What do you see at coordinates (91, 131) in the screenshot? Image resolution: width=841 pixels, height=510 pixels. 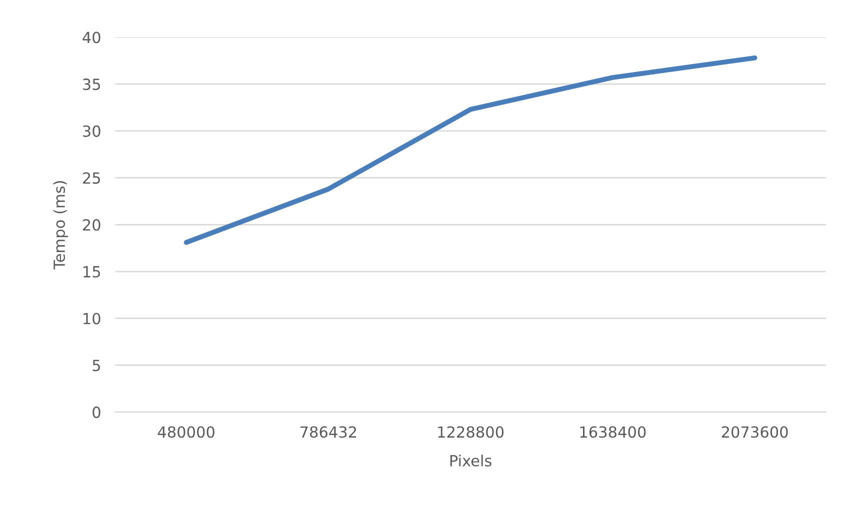 I see `y-tick-label: 30` at bounding box center [91, 131].